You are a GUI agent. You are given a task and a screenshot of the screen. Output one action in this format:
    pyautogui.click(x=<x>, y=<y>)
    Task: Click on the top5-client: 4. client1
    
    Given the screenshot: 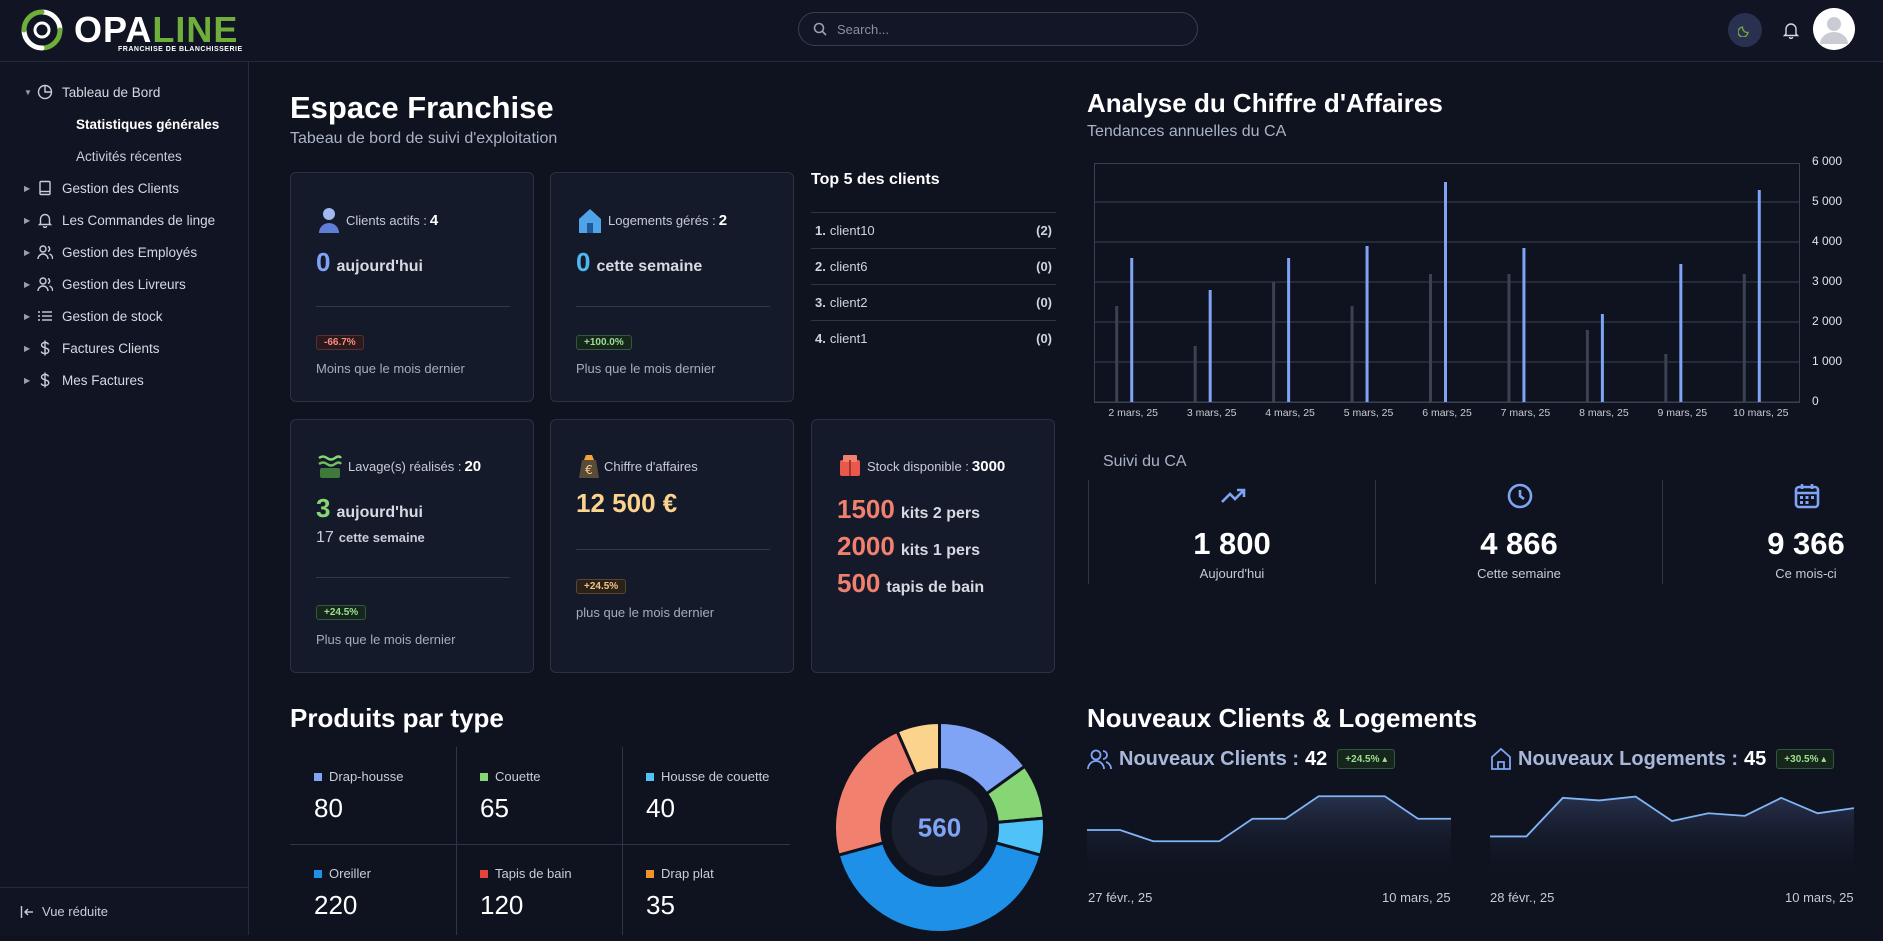 What is the action you would take?
    pyautogui.click(x=841, y=338)
    